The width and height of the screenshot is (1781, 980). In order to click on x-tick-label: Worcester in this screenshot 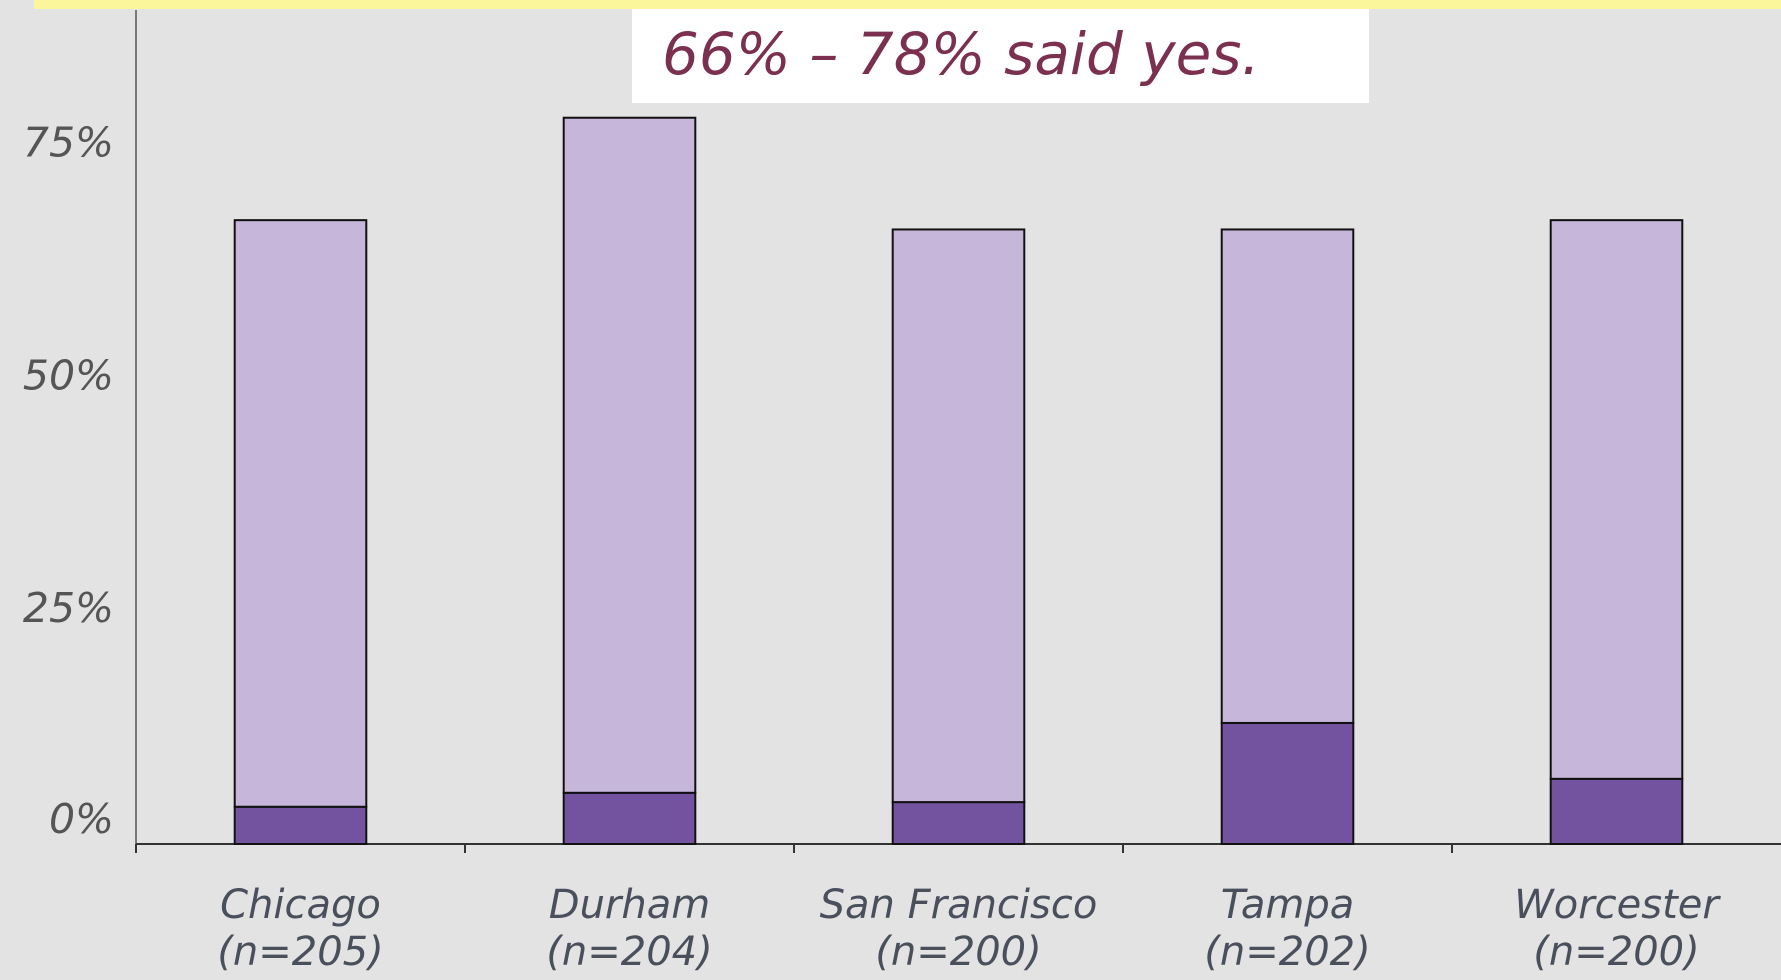, I will do `click(1617, 905)`.